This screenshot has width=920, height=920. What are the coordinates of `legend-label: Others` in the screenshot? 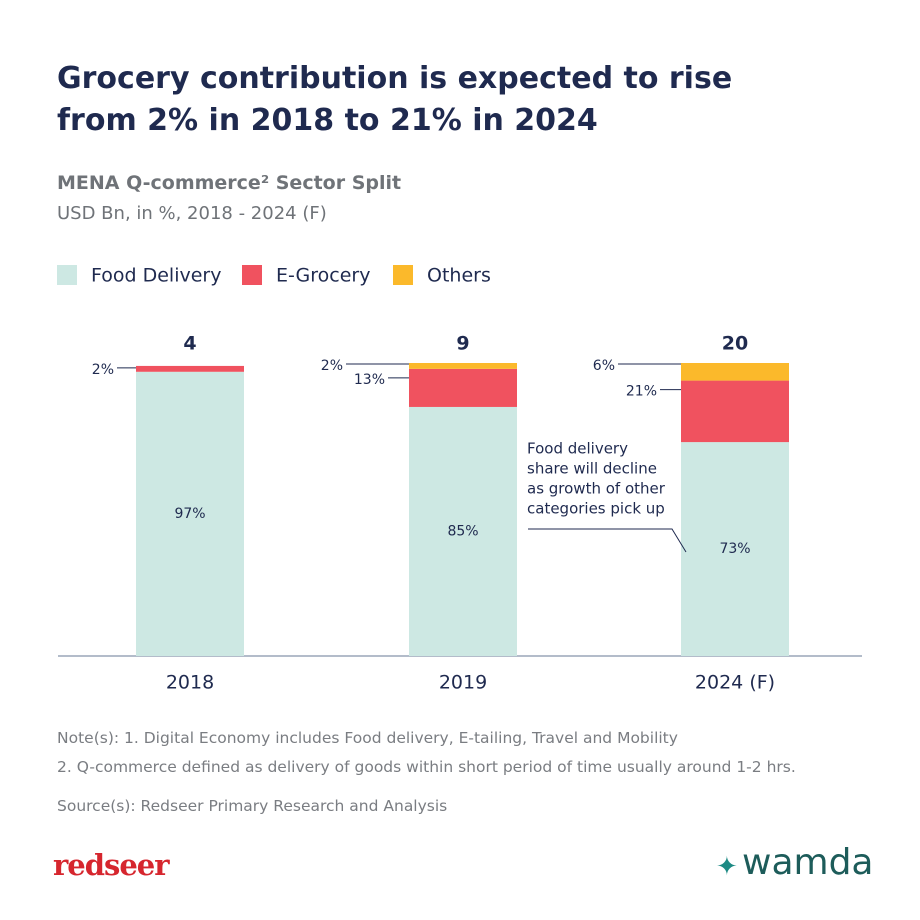 It's located at (459, 276).